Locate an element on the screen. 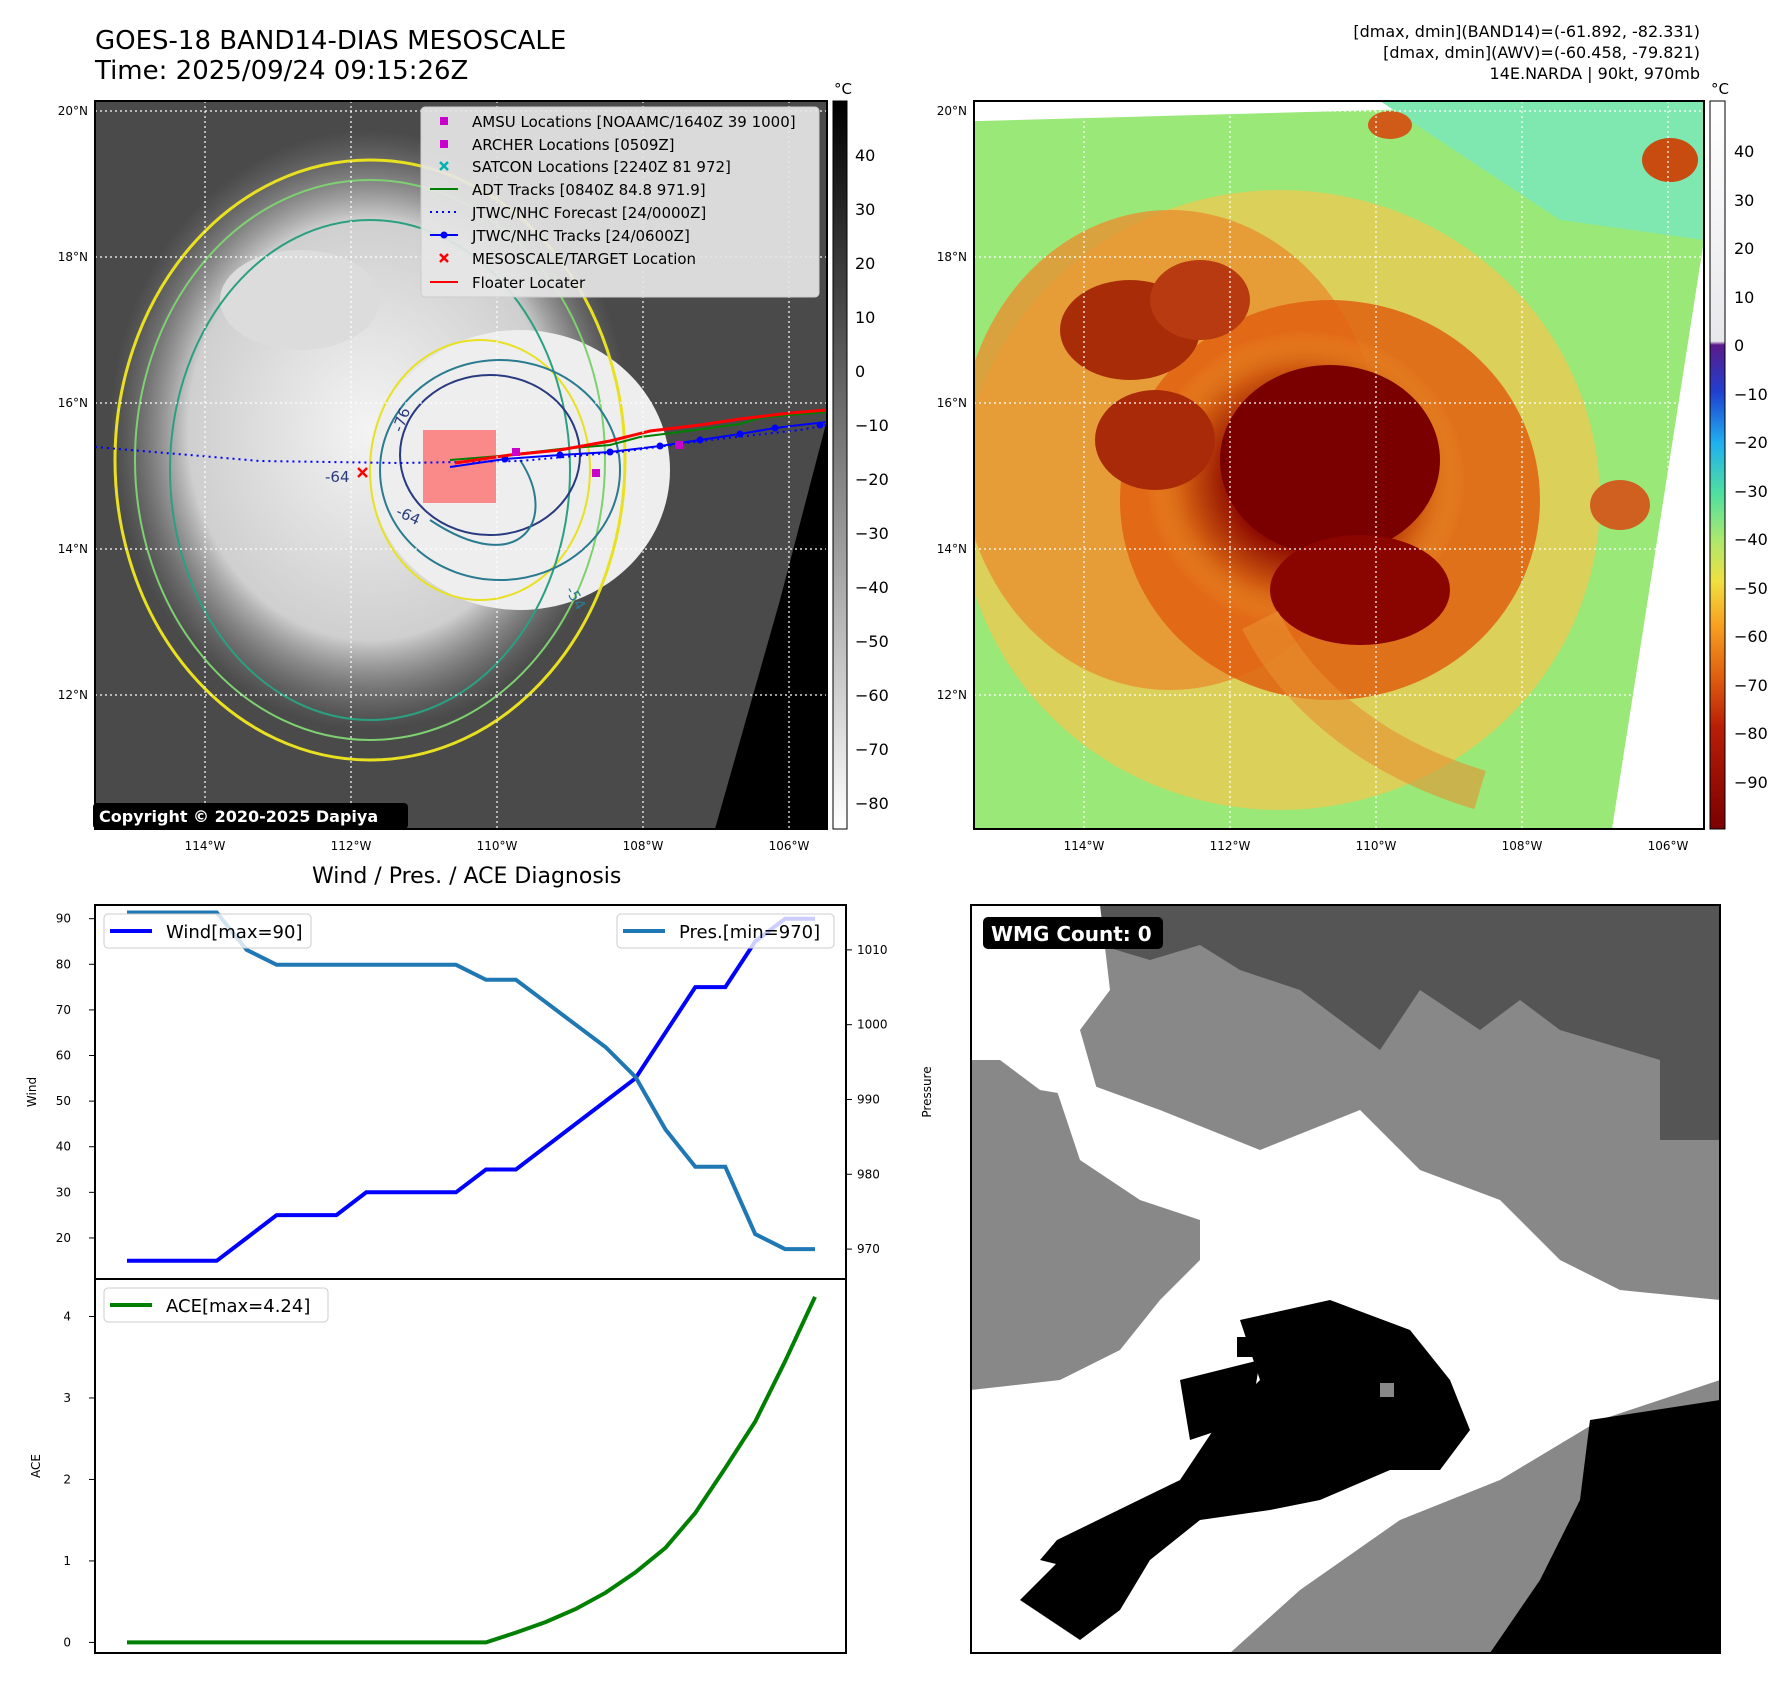 This screenshot has height=1690, width=1788. contour-indigo is located at coordinates (490, 455).